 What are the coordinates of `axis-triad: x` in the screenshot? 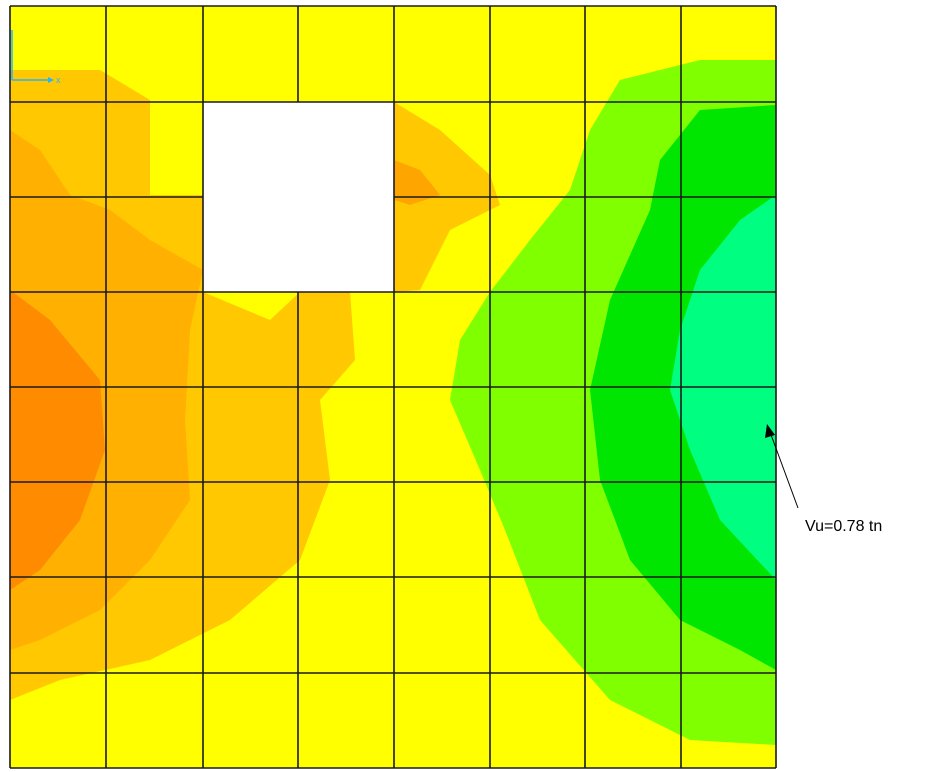 It's located at (36, 57).